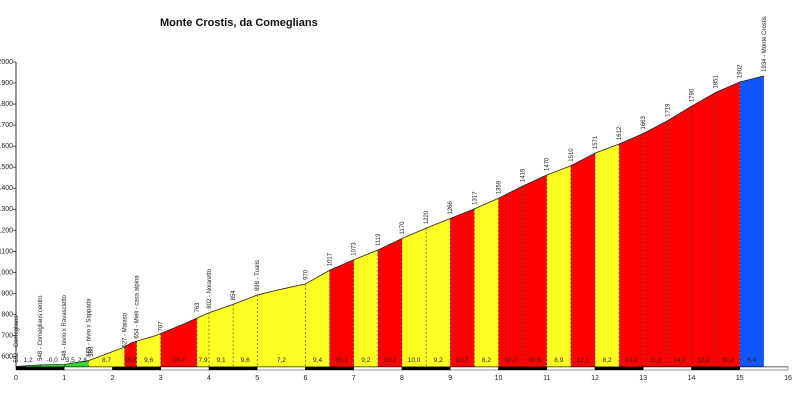  What do you see at coordinates (788, 378) in the screenshot?
I see `x-tick-label: 16` at bounding box center [788, 378].